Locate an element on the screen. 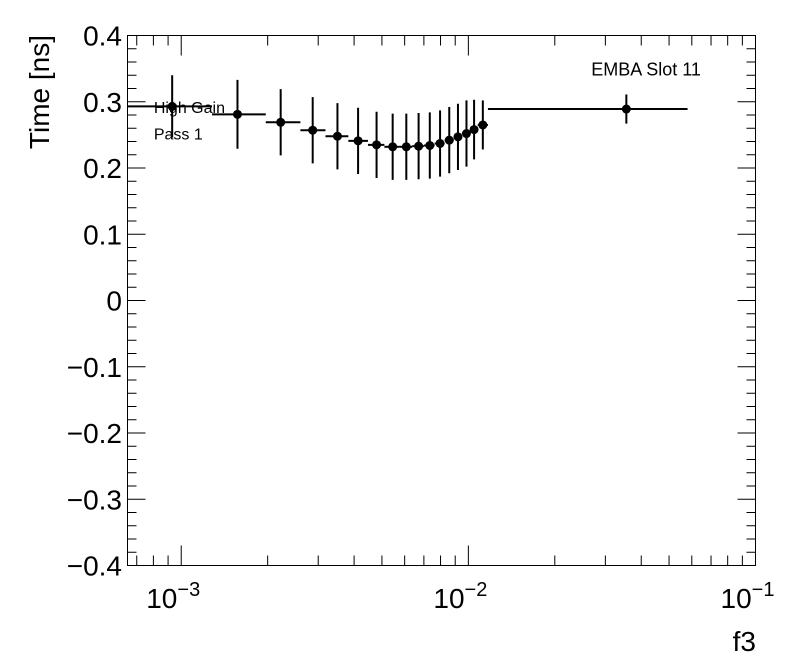 Image resolution: width=796 pixels, height=672 pixels. y-tick-label: 0 is located at coordinates (114, 301).